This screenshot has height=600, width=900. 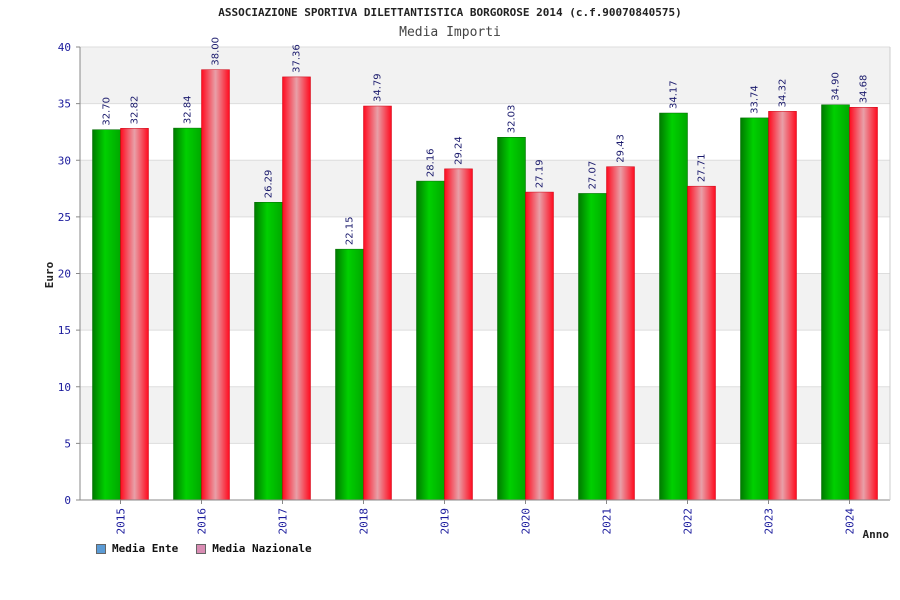 I want to click on data-label: 34.17, so click(x=674, y=94).